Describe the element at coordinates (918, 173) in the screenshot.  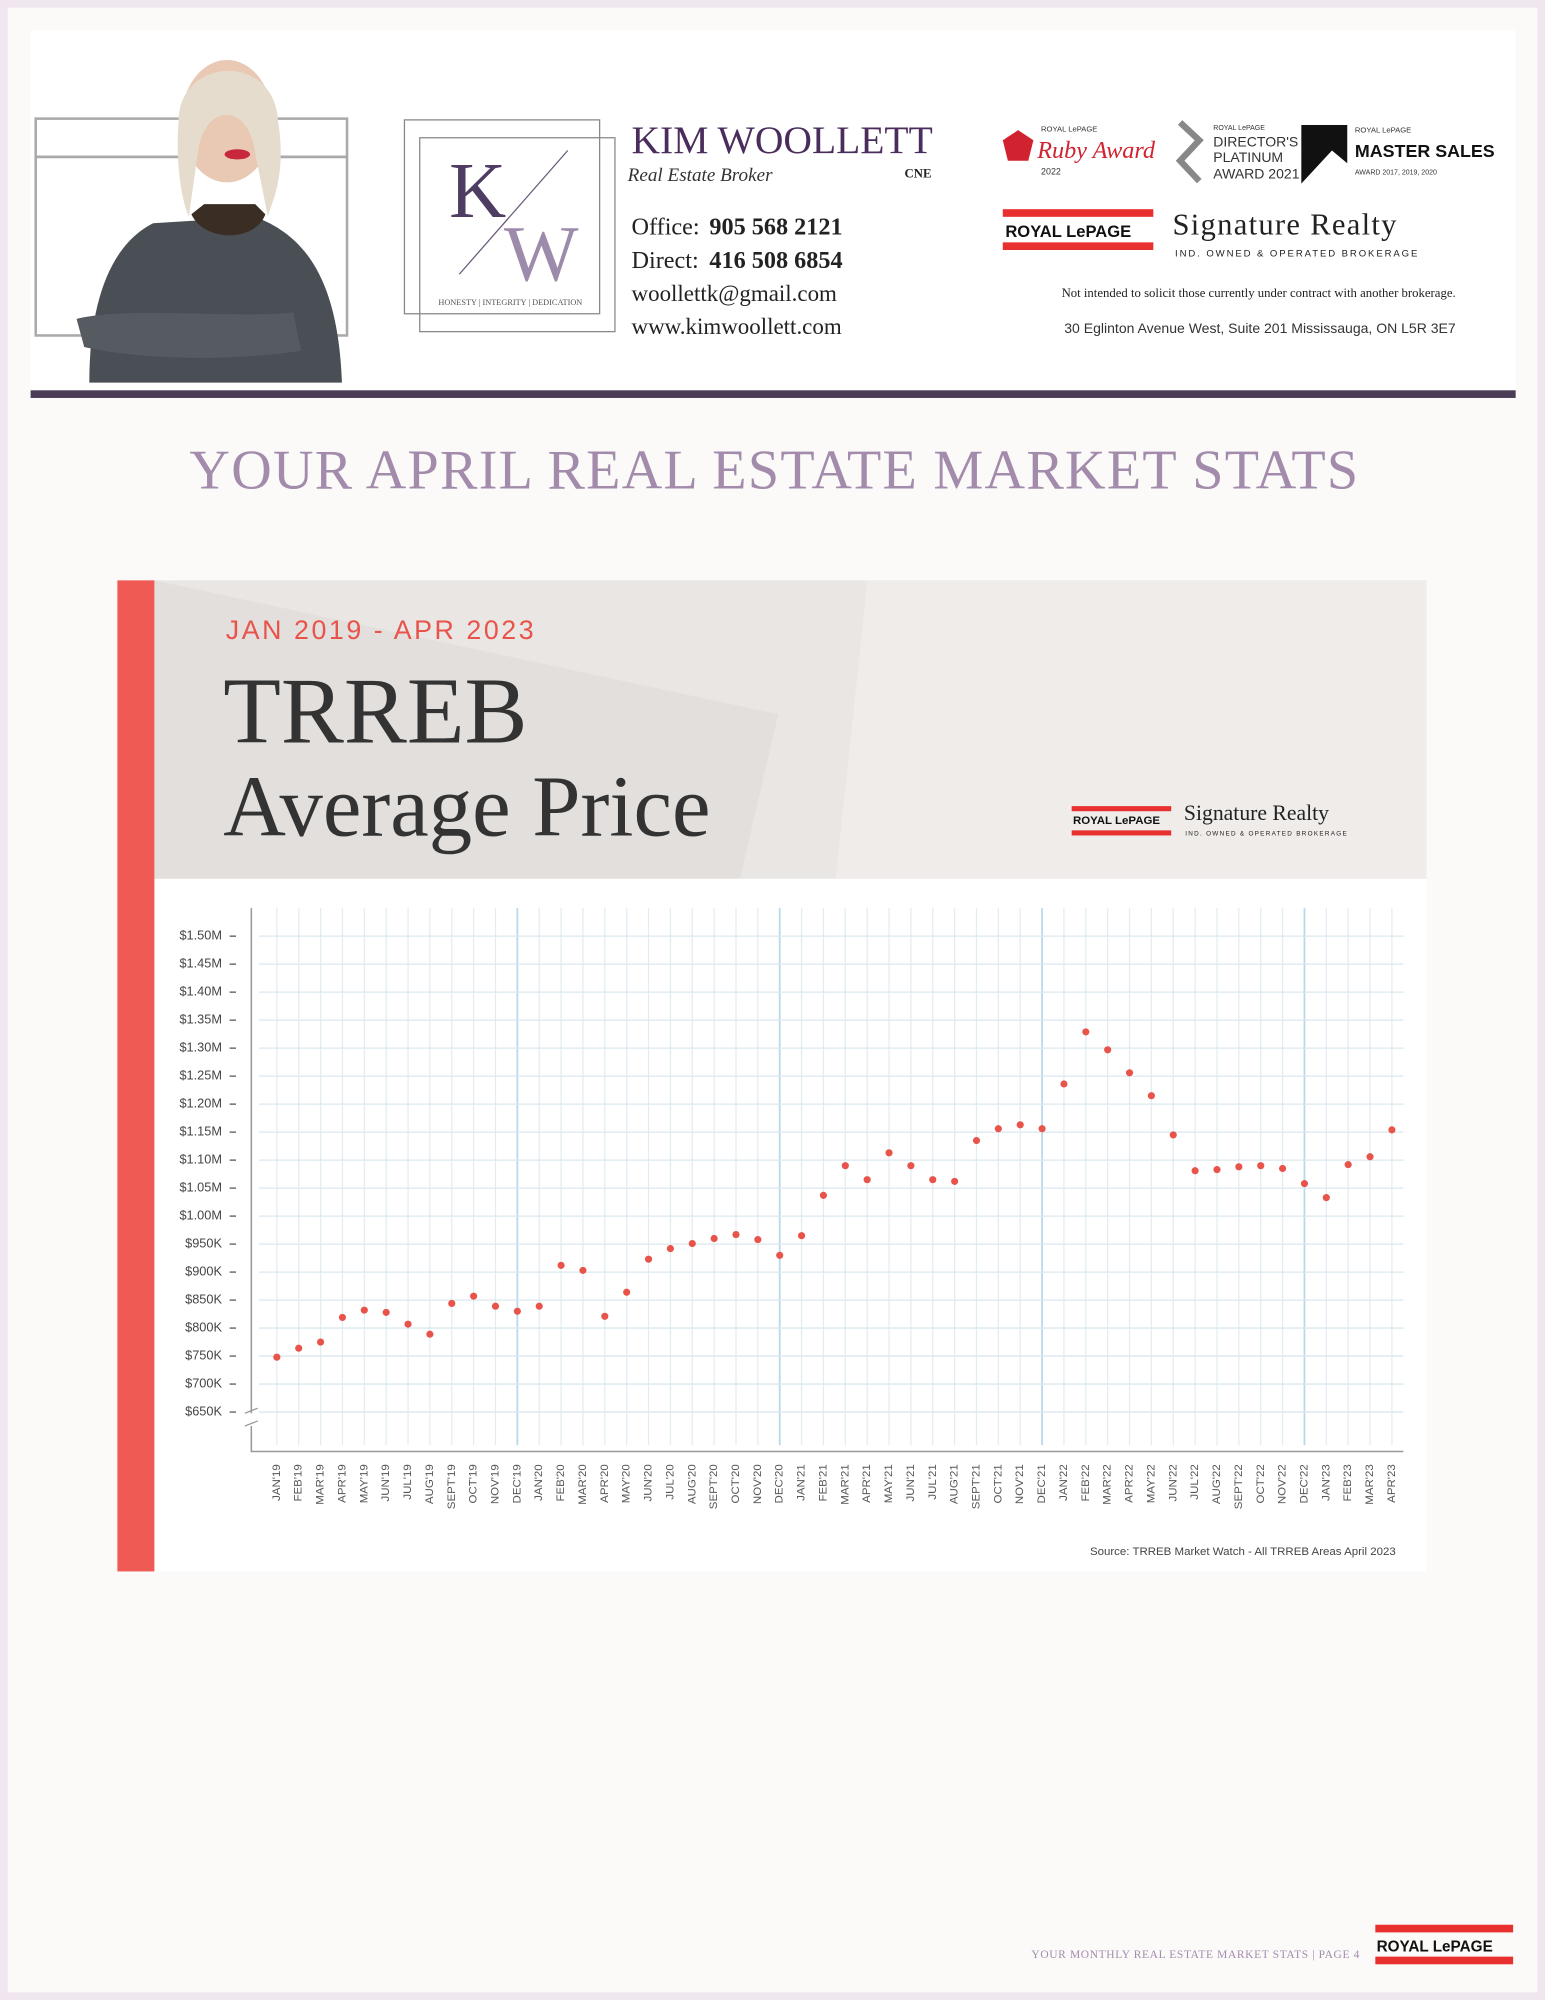
I see `agent-designation: CNE` at that location.